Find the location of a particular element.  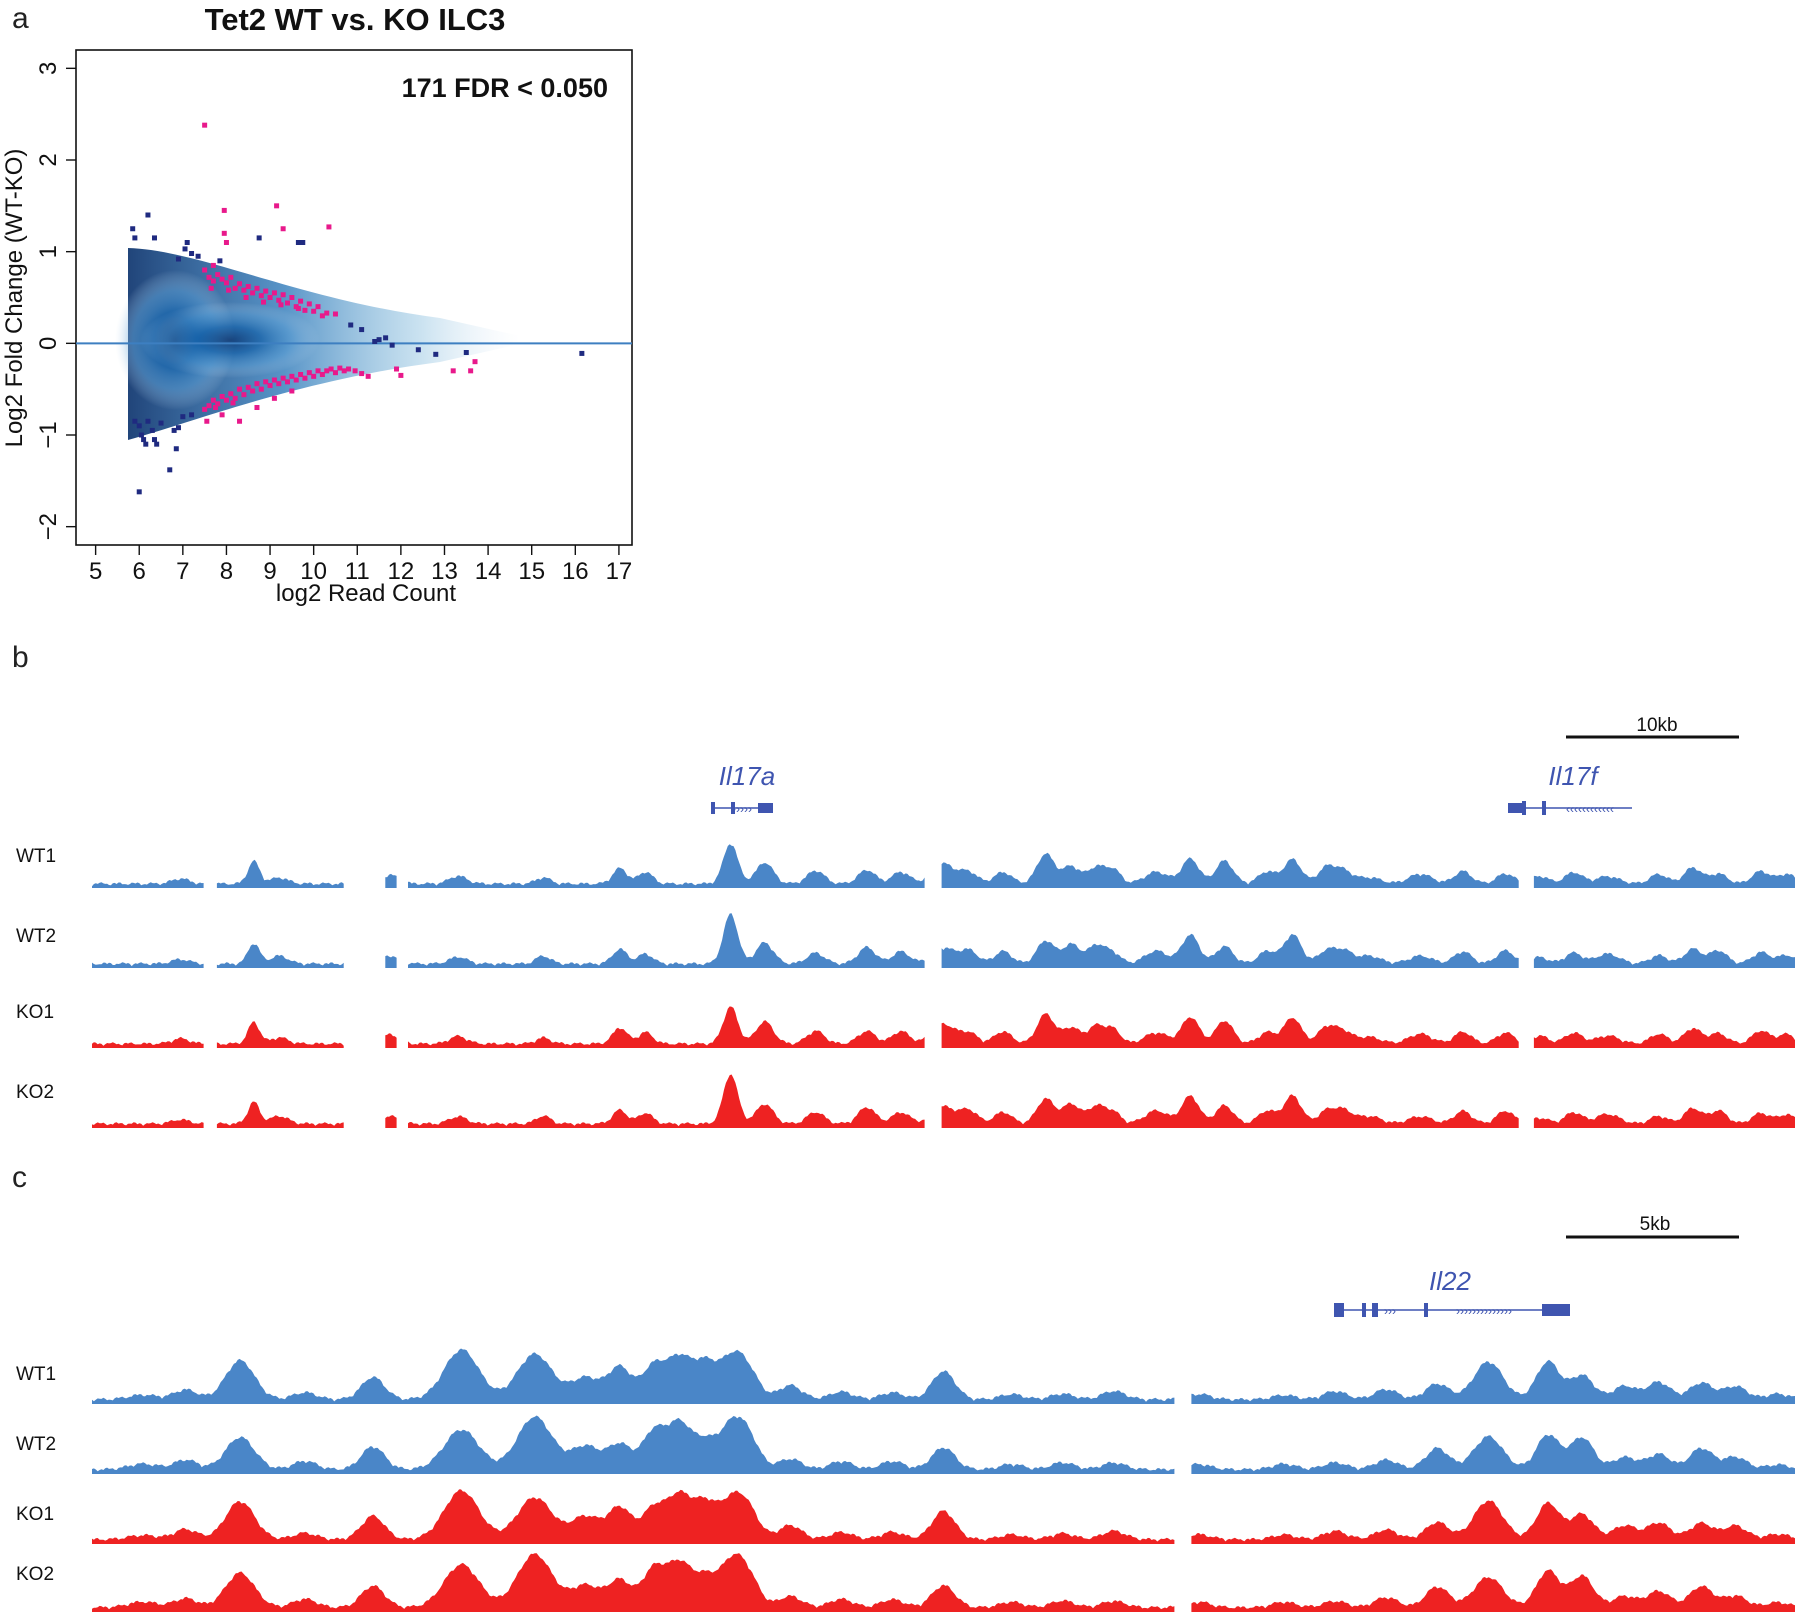

scale-bar-label-5kb: 5kb is located at coordinates (1655, 1224).